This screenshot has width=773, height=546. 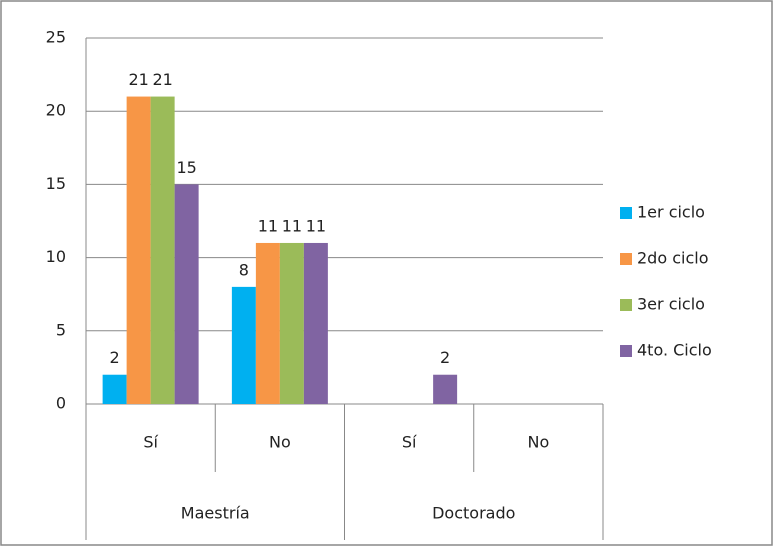 What do you see at coordinates (56, 110) in the screenshot?
I see `y-tick-label: 20` at bounding box center [56, 110].